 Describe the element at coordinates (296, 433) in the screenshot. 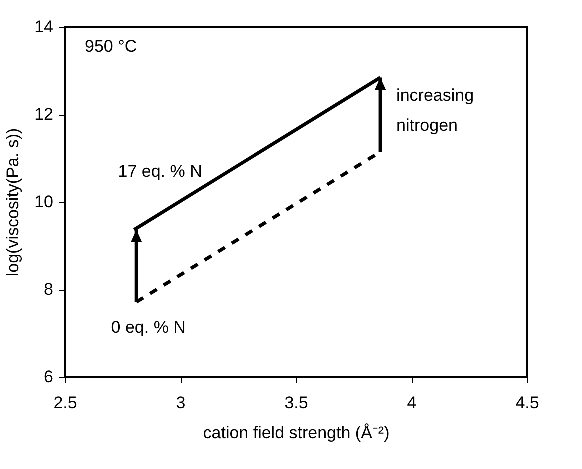

I see `x-axis-title: cation field strength (Å⁻²)` at that location.